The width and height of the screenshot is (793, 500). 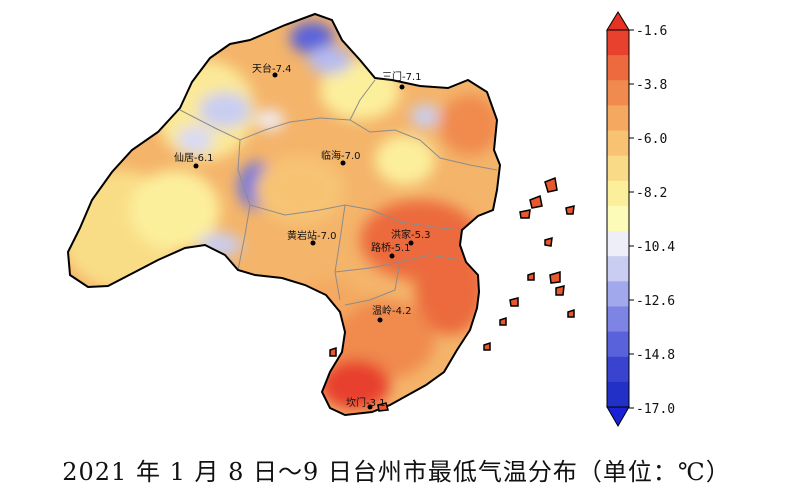 I want to click on colorbar-frame, so click(x=618, y=218).